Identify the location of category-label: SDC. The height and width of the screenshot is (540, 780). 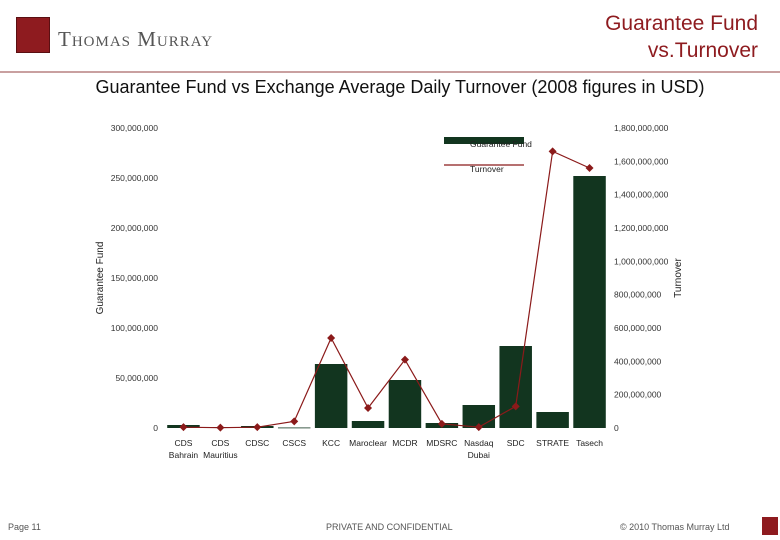
(516, 443).